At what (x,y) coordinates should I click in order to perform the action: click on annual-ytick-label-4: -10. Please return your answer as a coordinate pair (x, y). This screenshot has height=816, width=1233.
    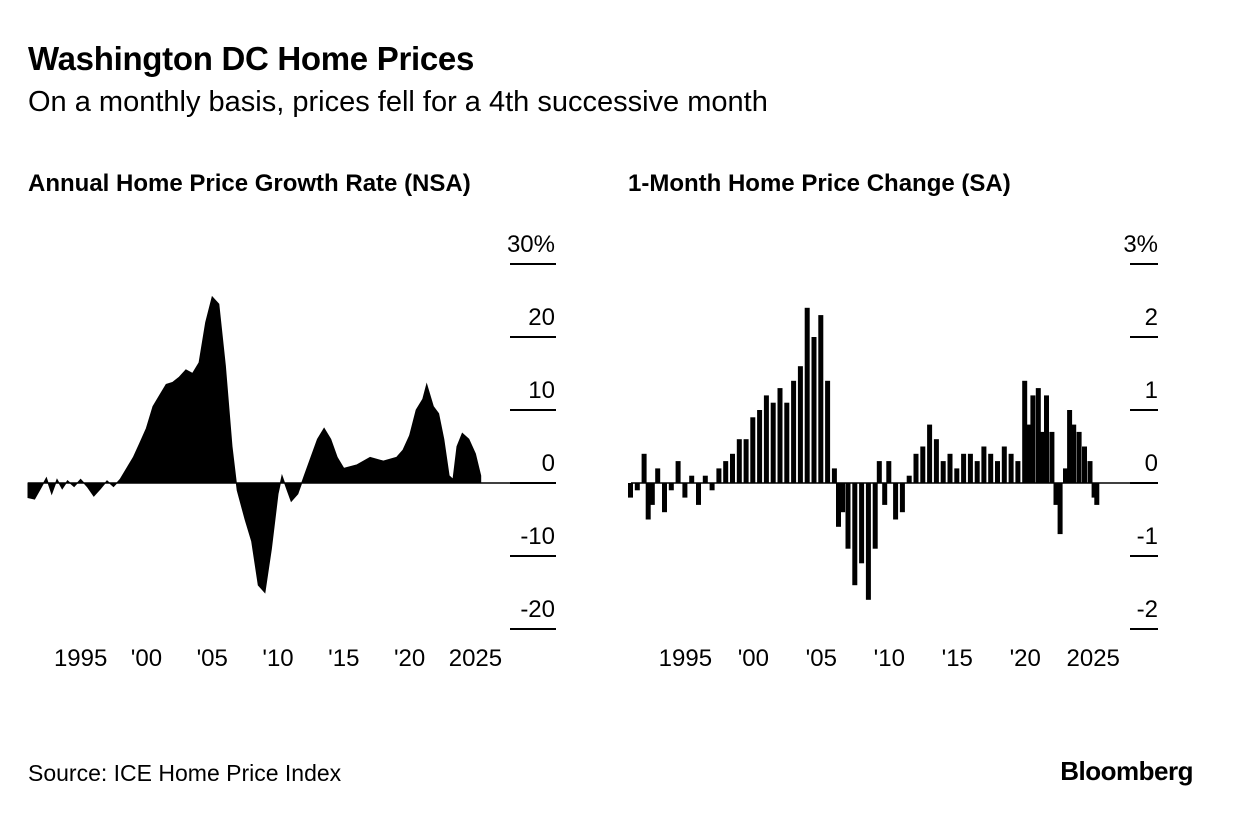
    Looking at the image, I should click on (537, 536).